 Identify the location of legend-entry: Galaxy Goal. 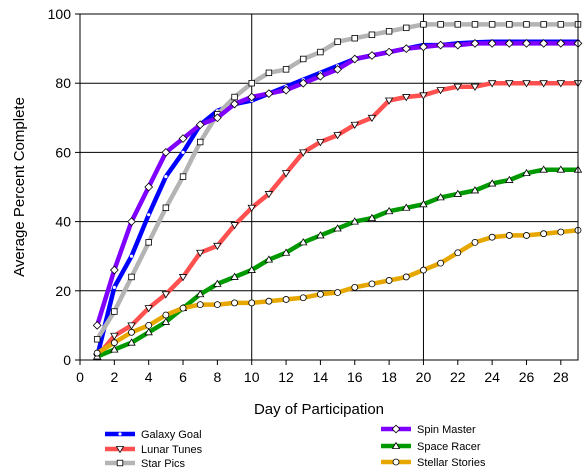
(153, 435).